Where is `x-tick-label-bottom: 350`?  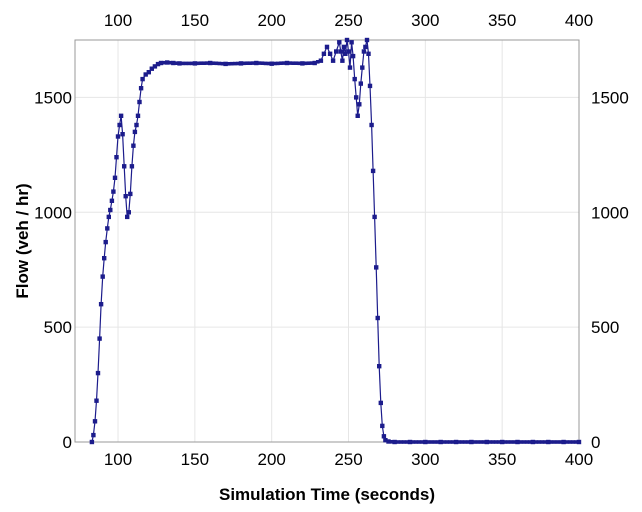 x-tick-label-bottom: 350 is located at coordinates (502, 459).